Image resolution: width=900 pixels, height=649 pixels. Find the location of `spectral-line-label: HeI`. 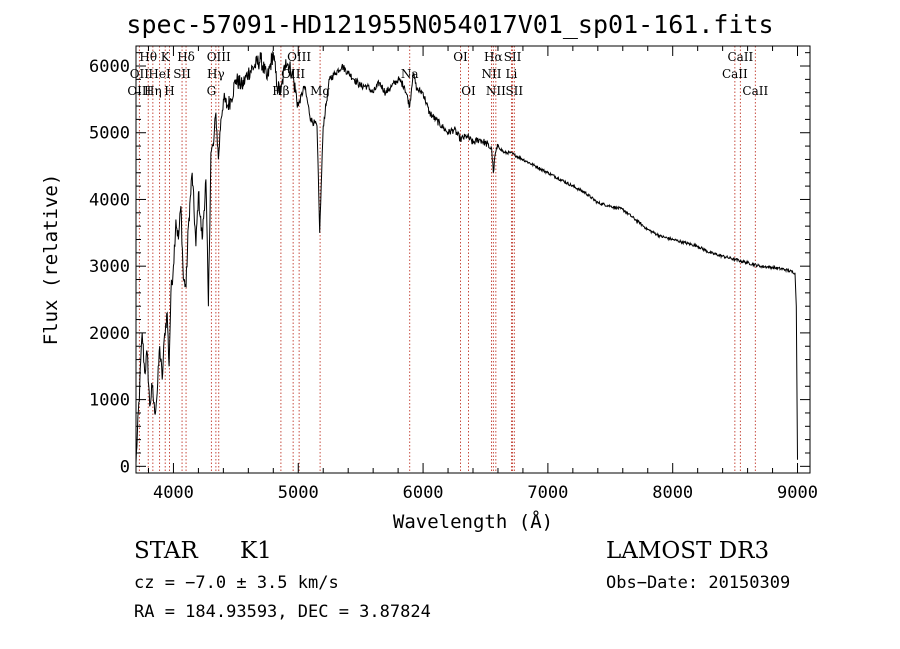

spectral-line-label: HeI is located at coordinates (159, 74).